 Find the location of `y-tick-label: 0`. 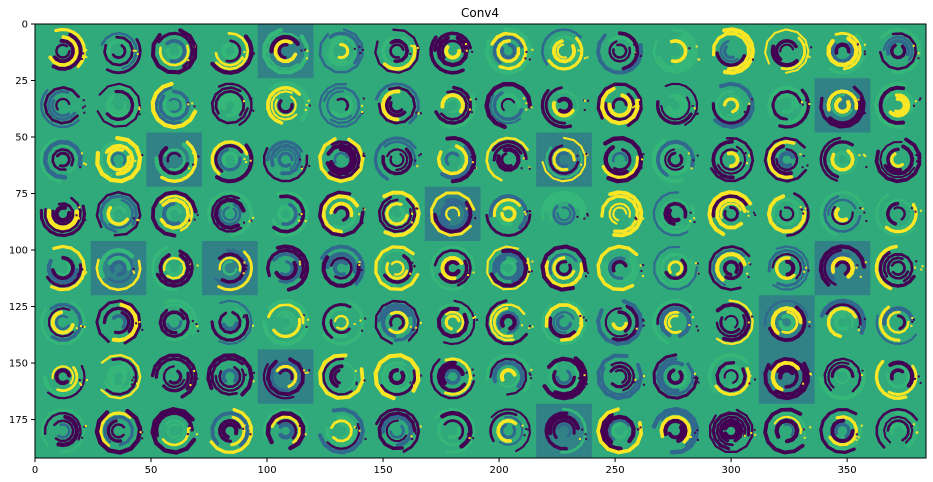

y-tick-label: 0 is located at coordinates (25, 25).